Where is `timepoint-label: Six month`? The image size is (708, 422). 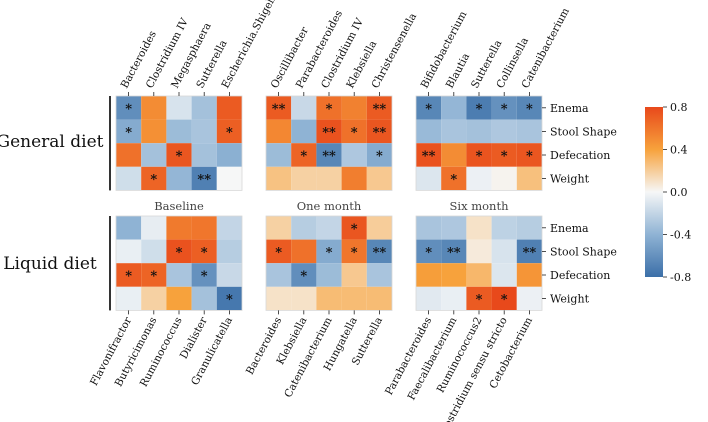 timepoint-label: Six month is located at coordinates (480, 206).